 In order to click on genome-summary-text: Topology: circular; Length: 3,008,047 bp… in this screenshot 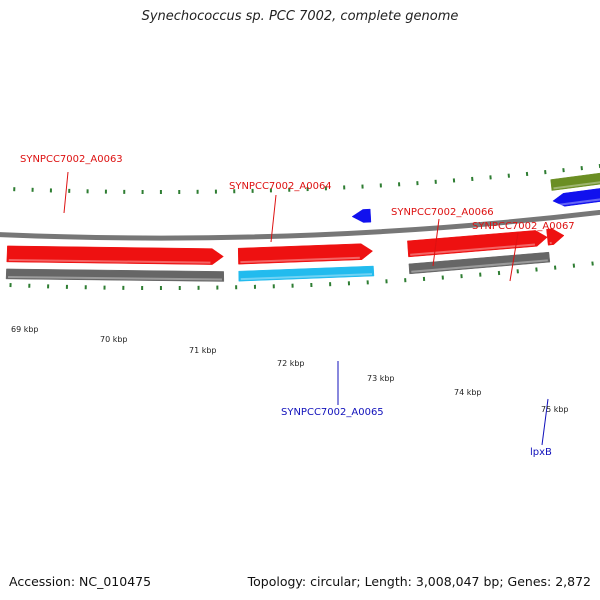, I will do `click(419, 581)`.